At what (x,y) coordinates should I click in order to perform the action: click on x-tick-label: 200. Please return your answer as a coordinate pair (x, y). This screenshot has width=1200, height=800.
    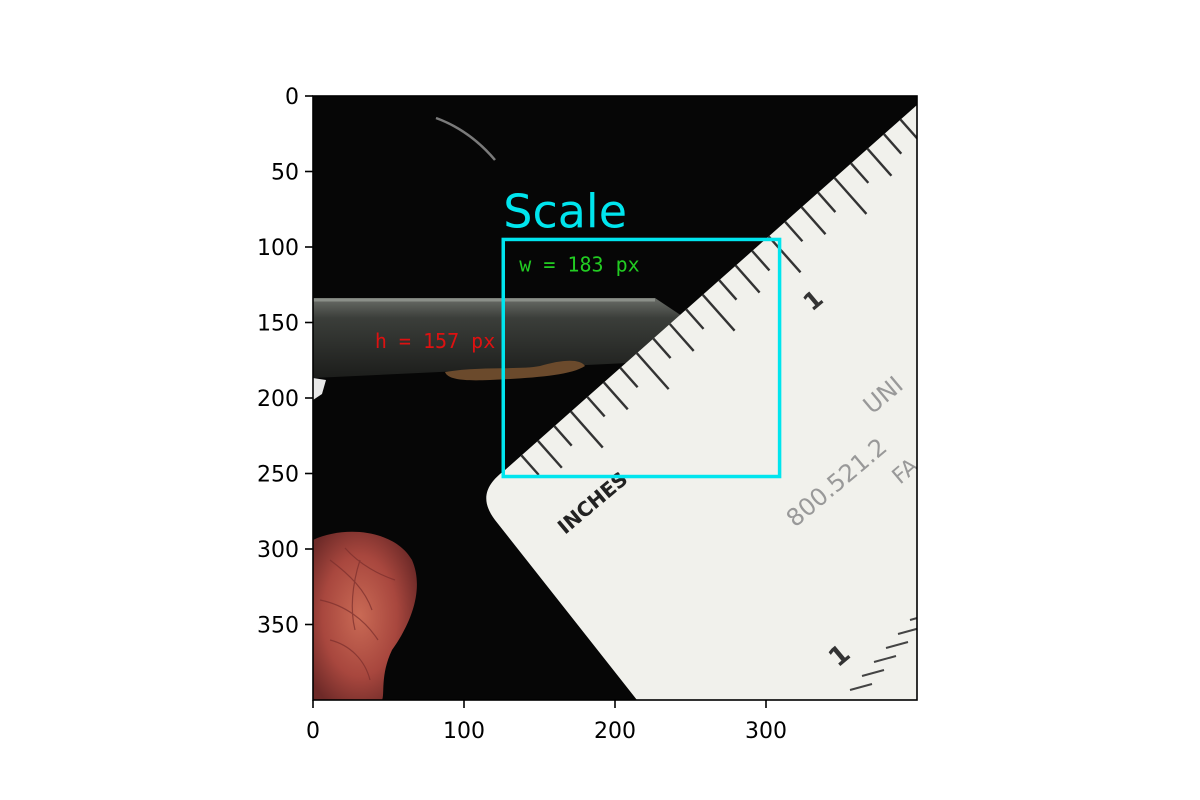
    Looking at the image, I should click on (615, 731).